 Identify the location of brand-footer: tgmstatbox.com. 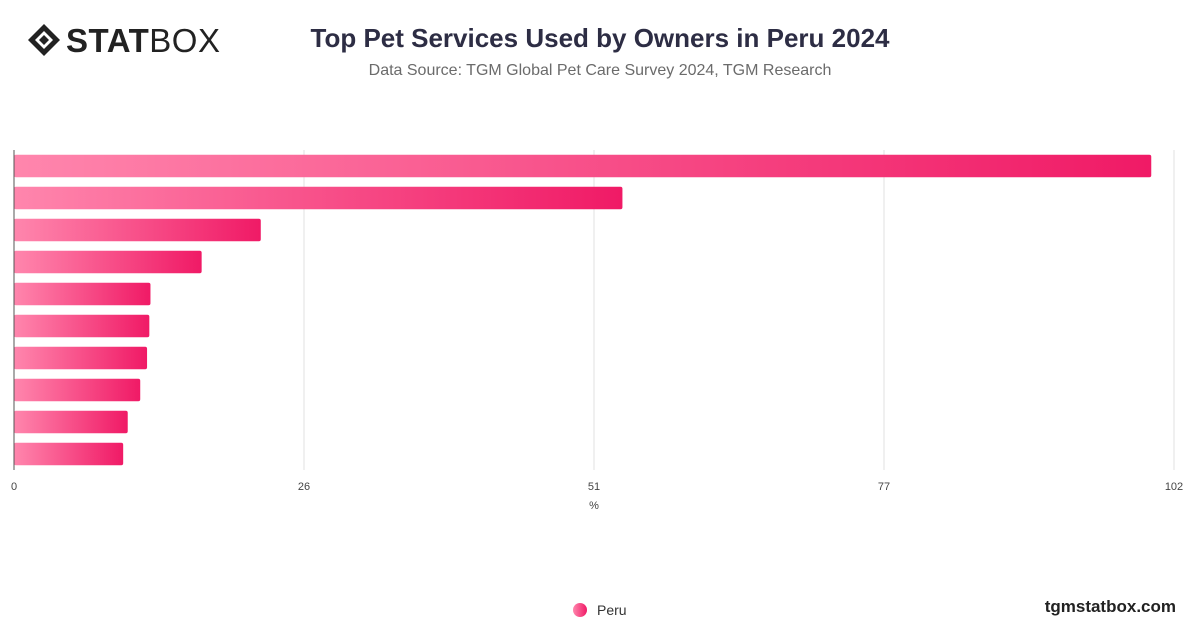
(1110, 606).